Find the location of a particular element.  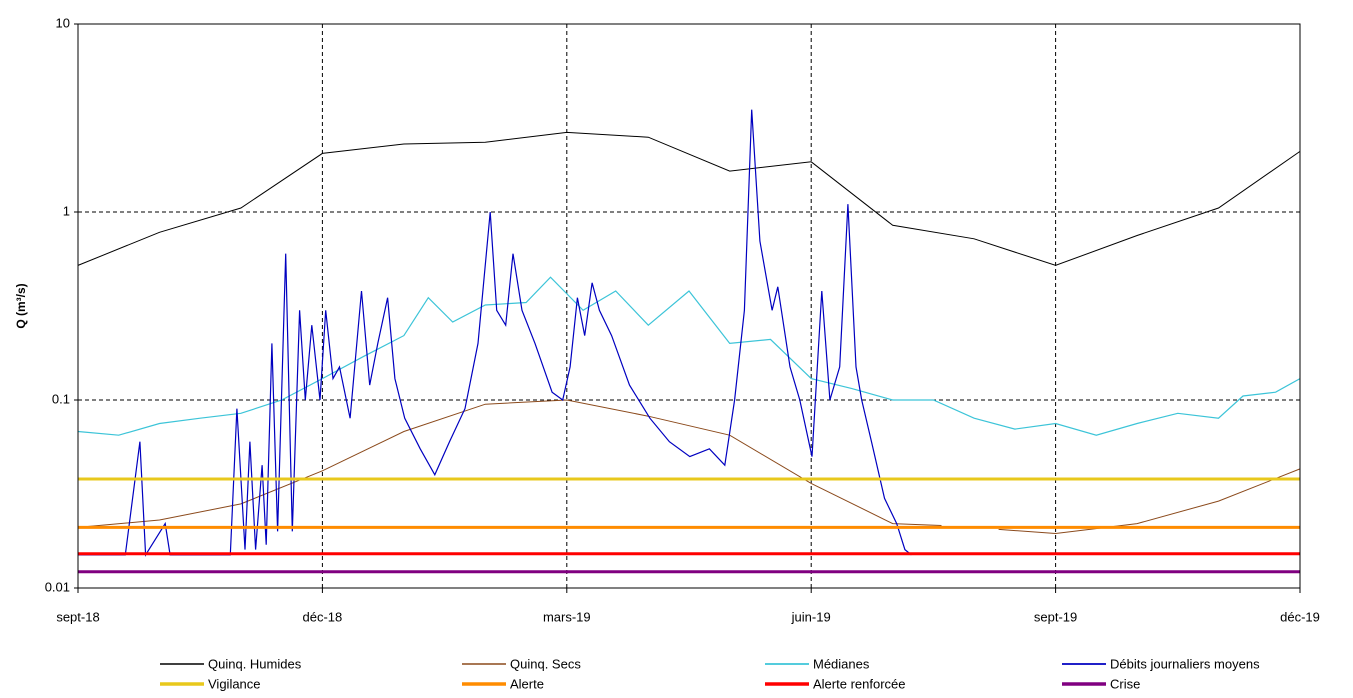

x-tick-label: sept-18 is located at coordinates (77, 616).